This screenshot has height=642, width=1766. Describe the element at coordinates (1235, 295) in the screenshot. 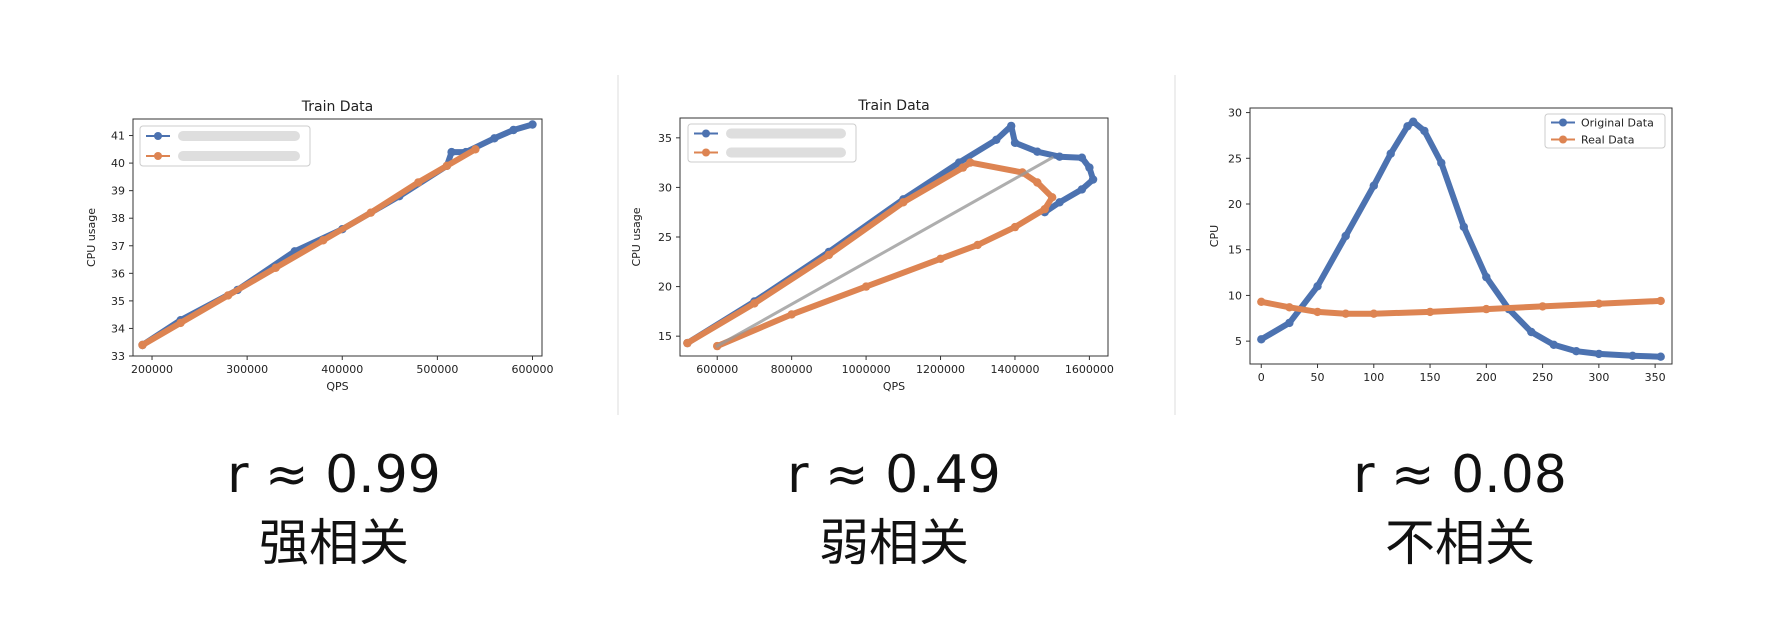

I see `y-tick-label: 10` at that location.